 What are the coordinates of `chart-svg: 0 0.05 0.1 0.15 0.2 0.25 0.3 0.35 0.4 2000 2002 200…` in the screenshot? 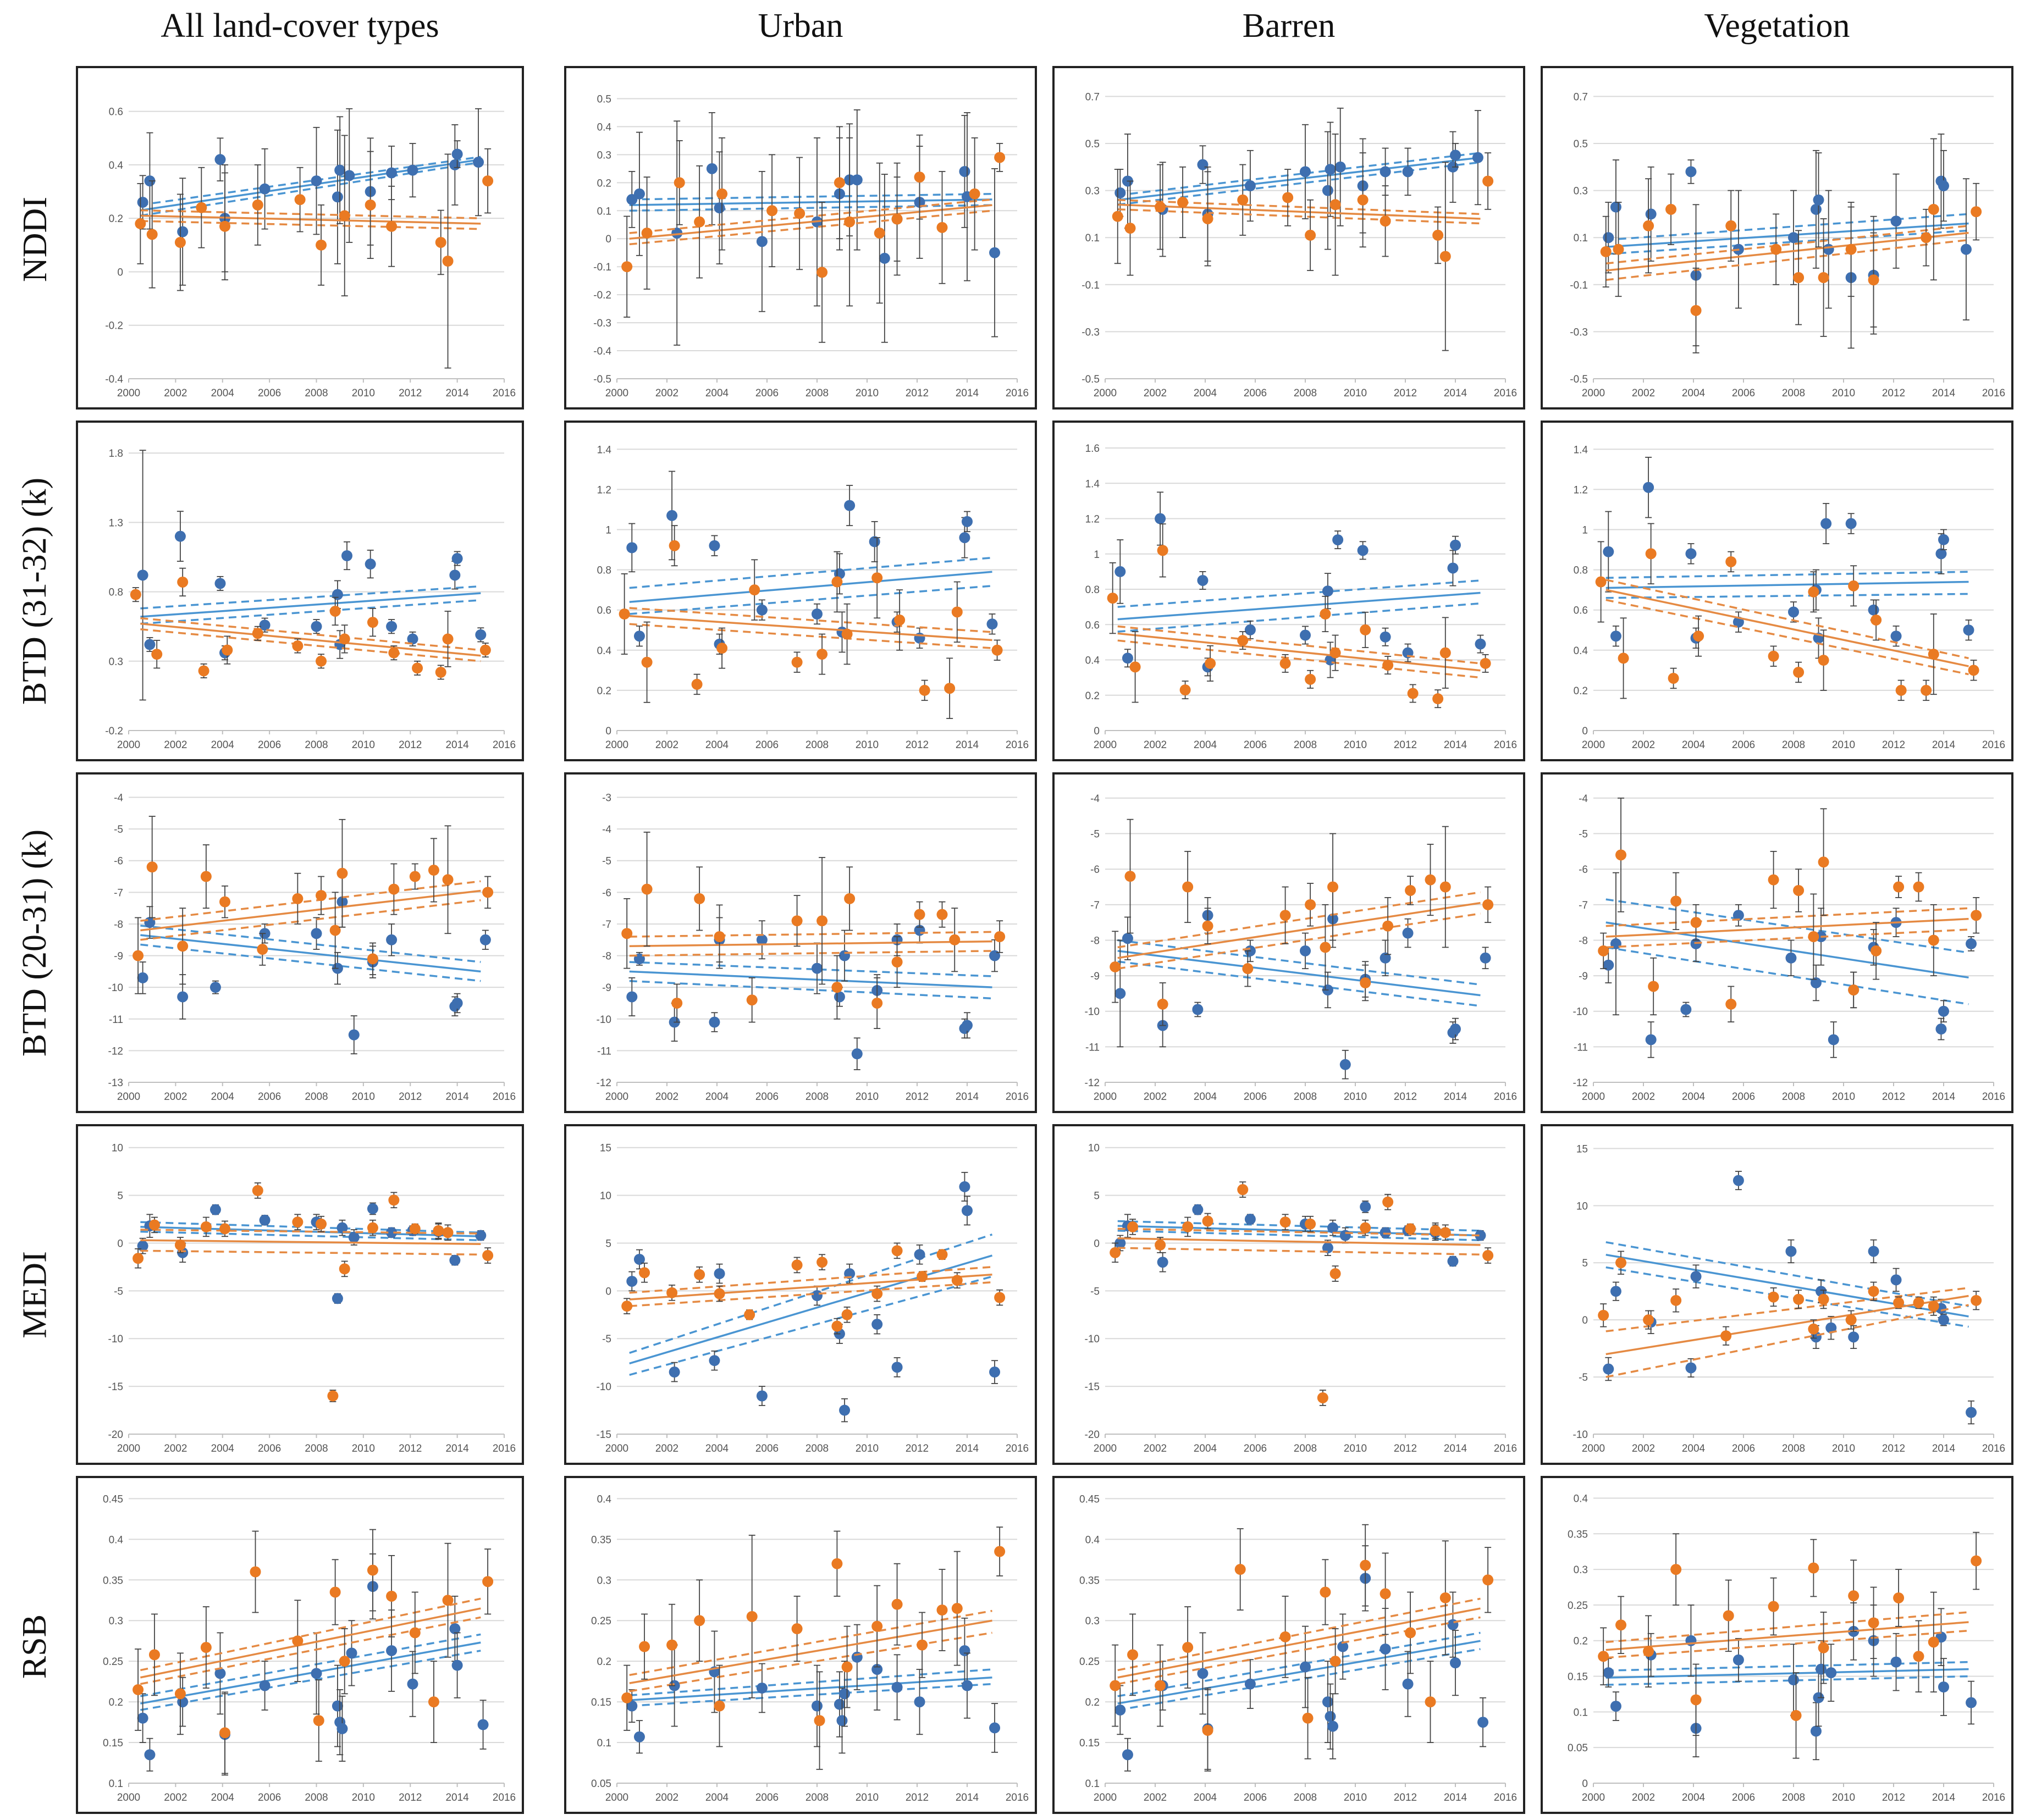 It's located at (1787, 1648).